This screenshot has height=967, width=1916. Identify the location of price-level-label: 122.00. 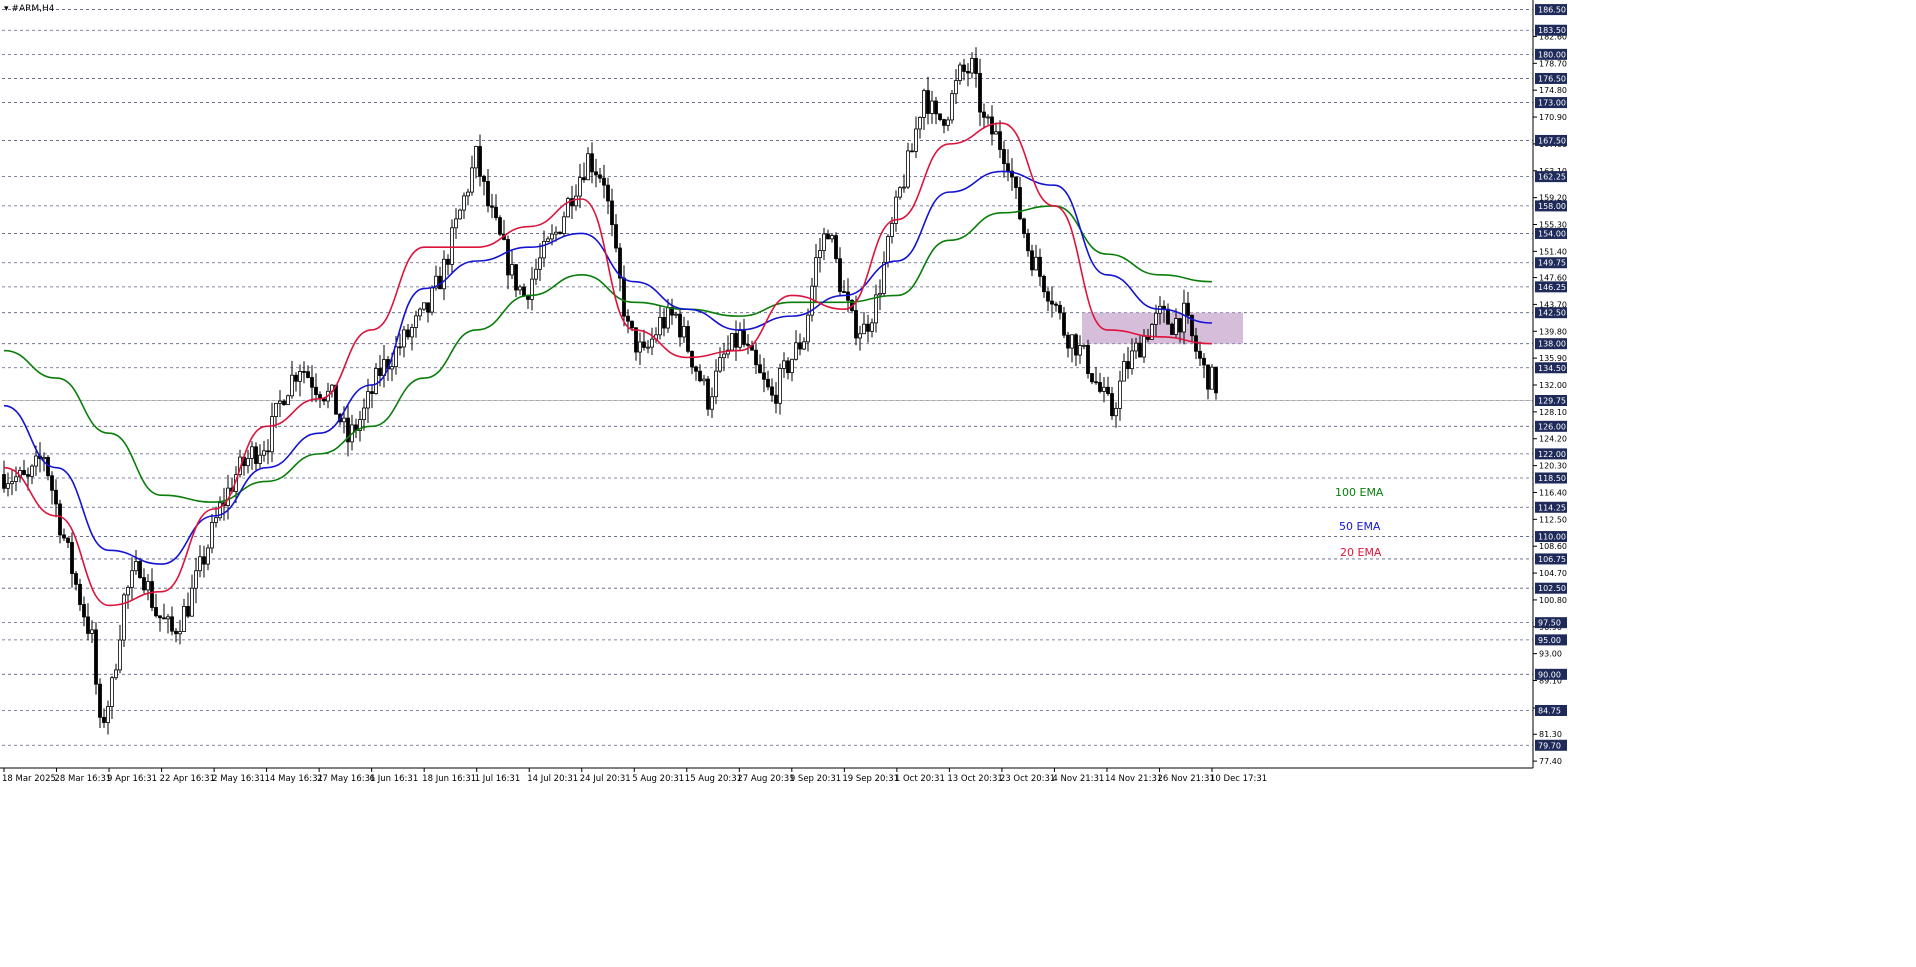
(1552, 454).